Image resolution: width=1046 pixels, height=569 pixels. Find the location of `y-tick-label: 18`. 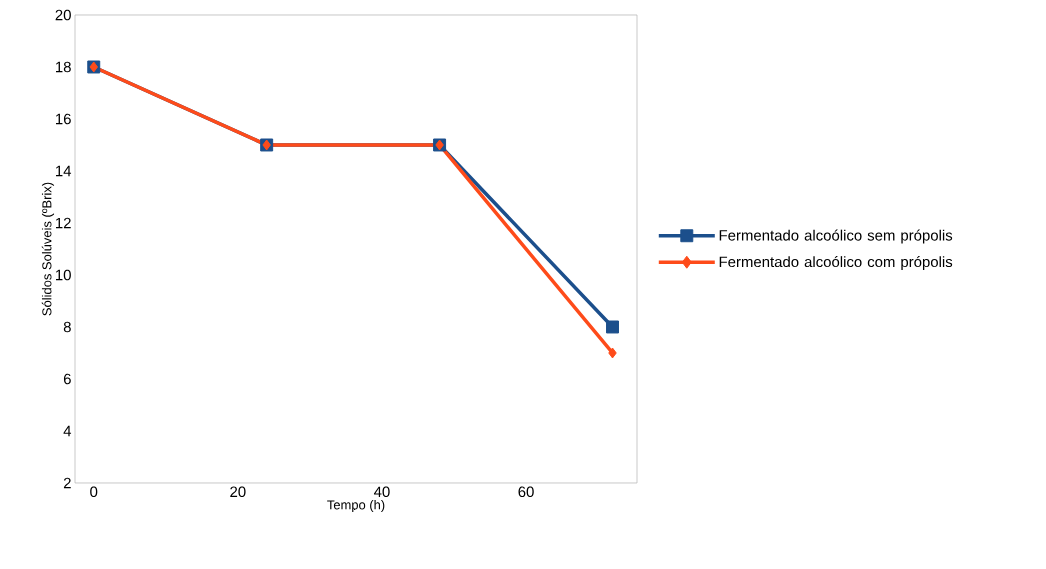

y-tick-label: 18 is located at coordinates (63, 67).